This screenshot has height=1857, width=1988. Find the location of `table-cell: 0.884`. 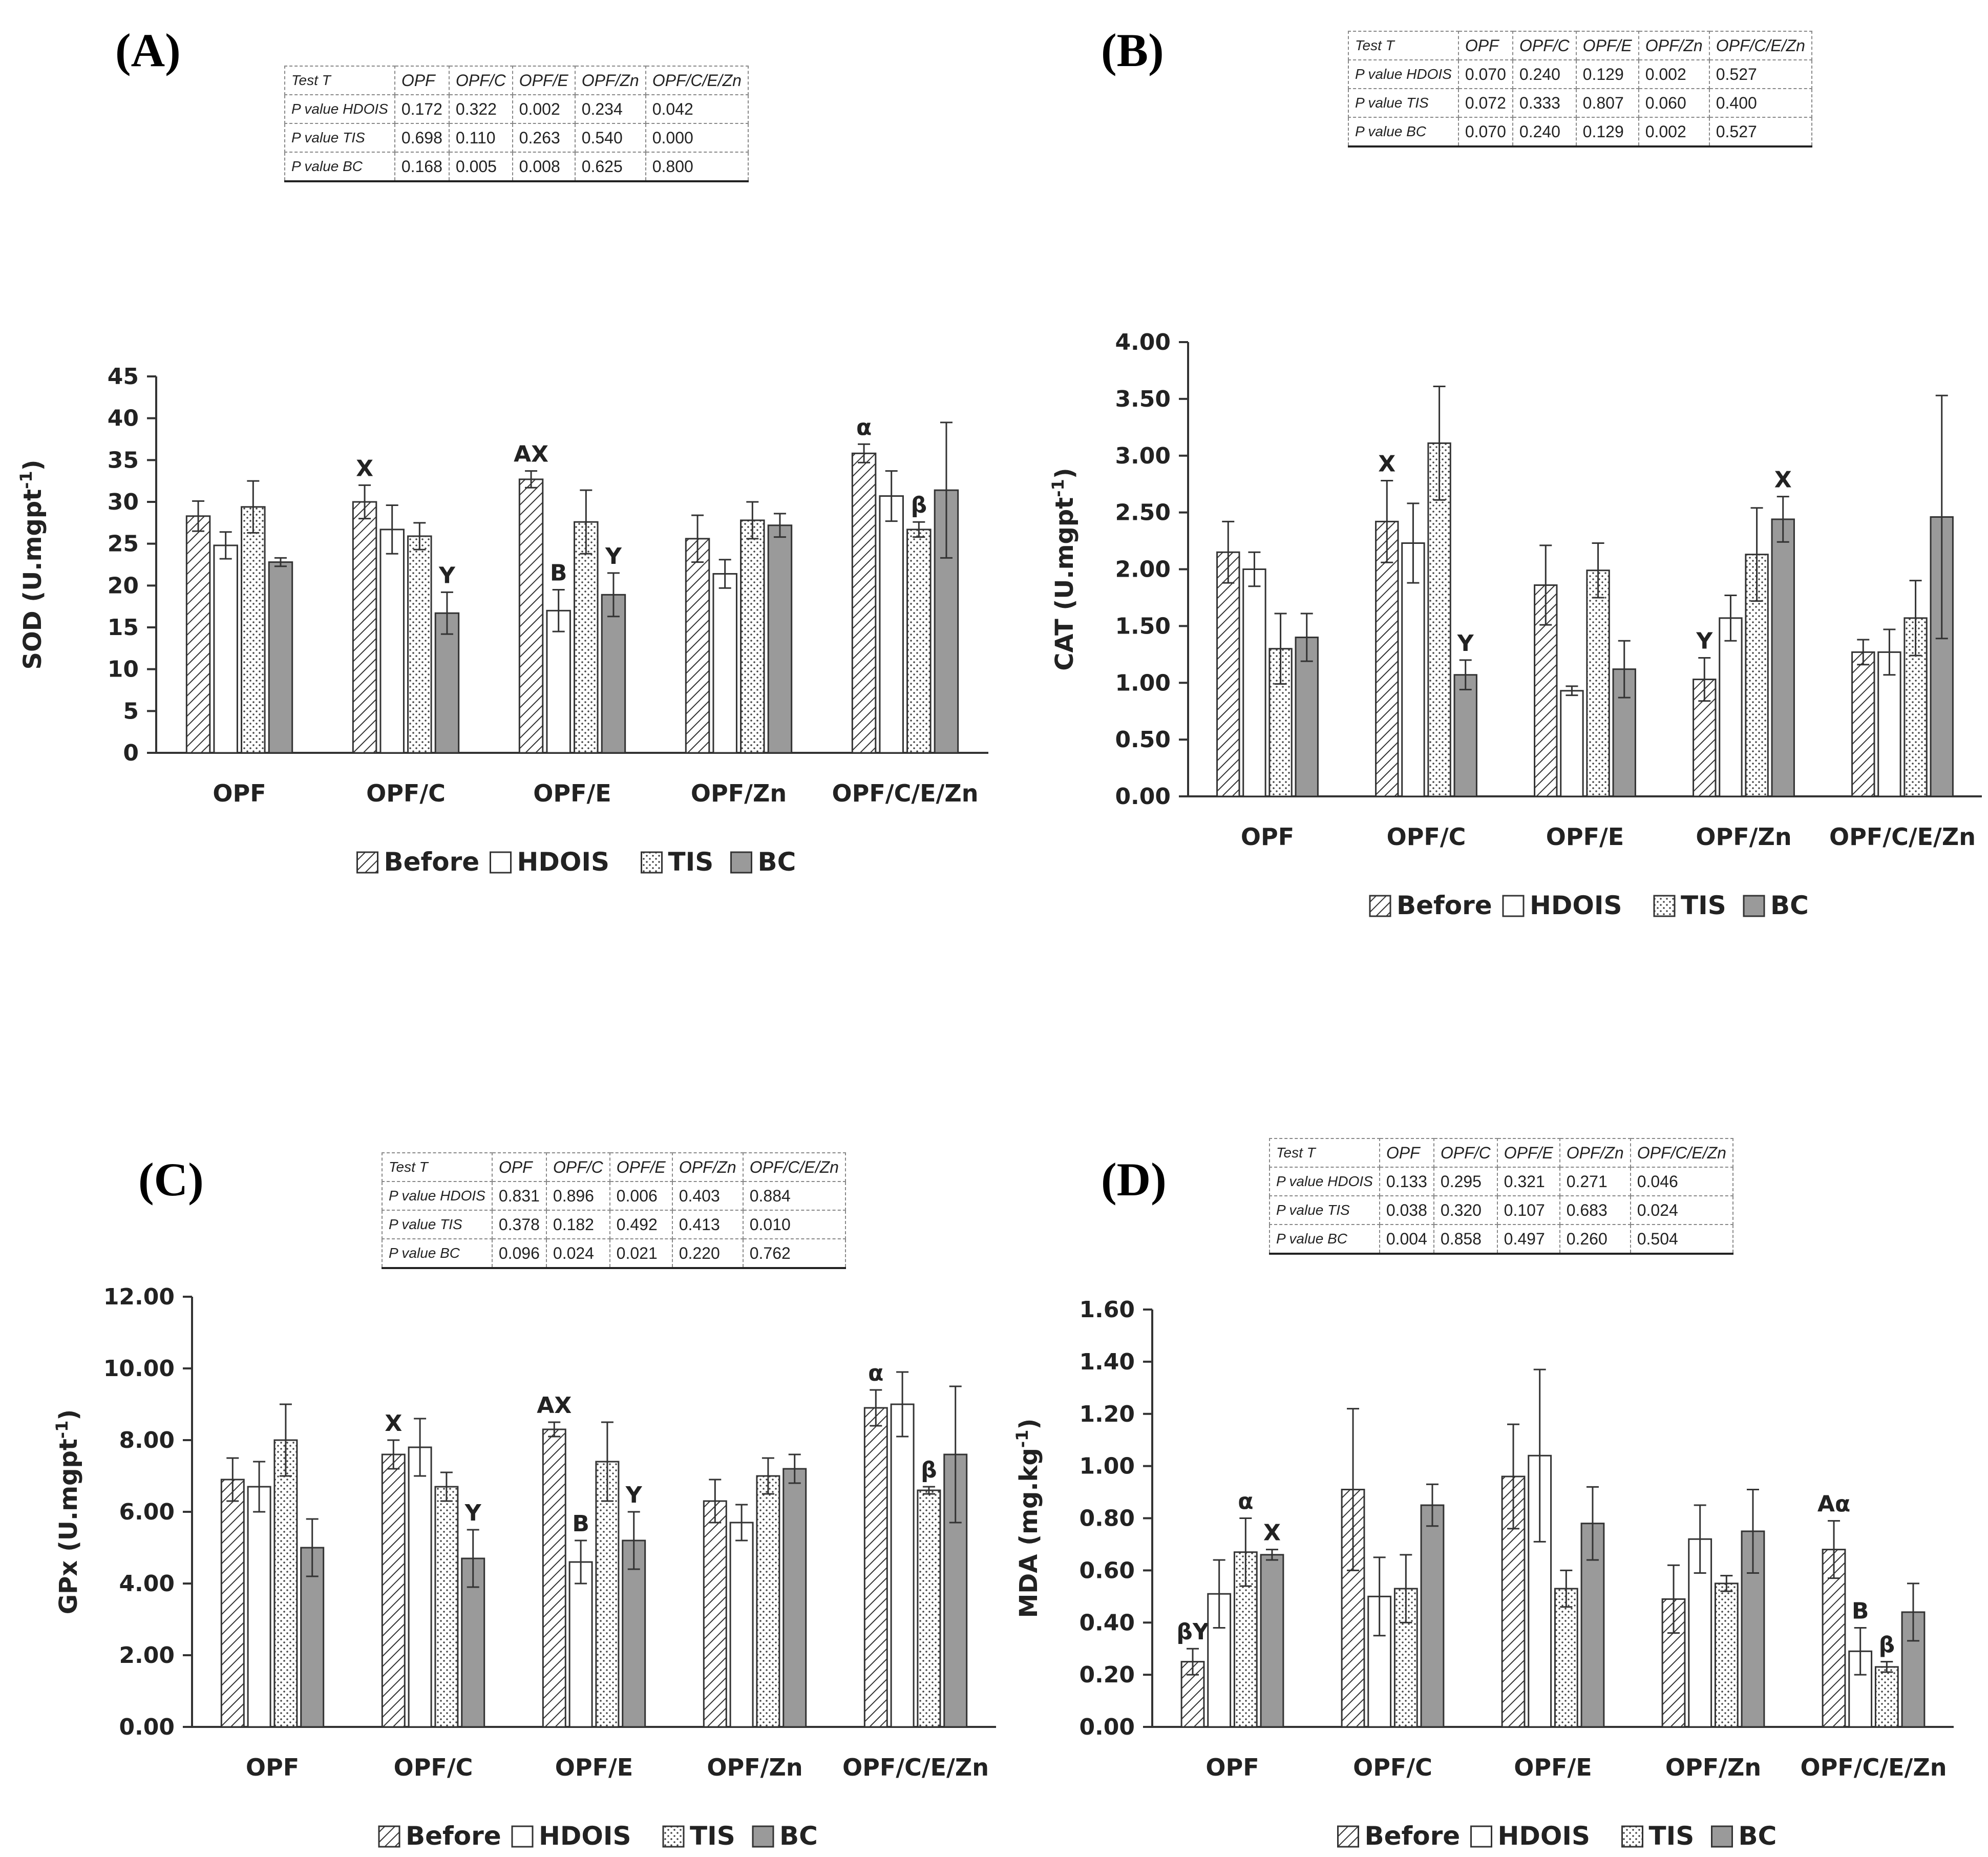

table-cell: 0.884 is located at coordinates (794, 1196).